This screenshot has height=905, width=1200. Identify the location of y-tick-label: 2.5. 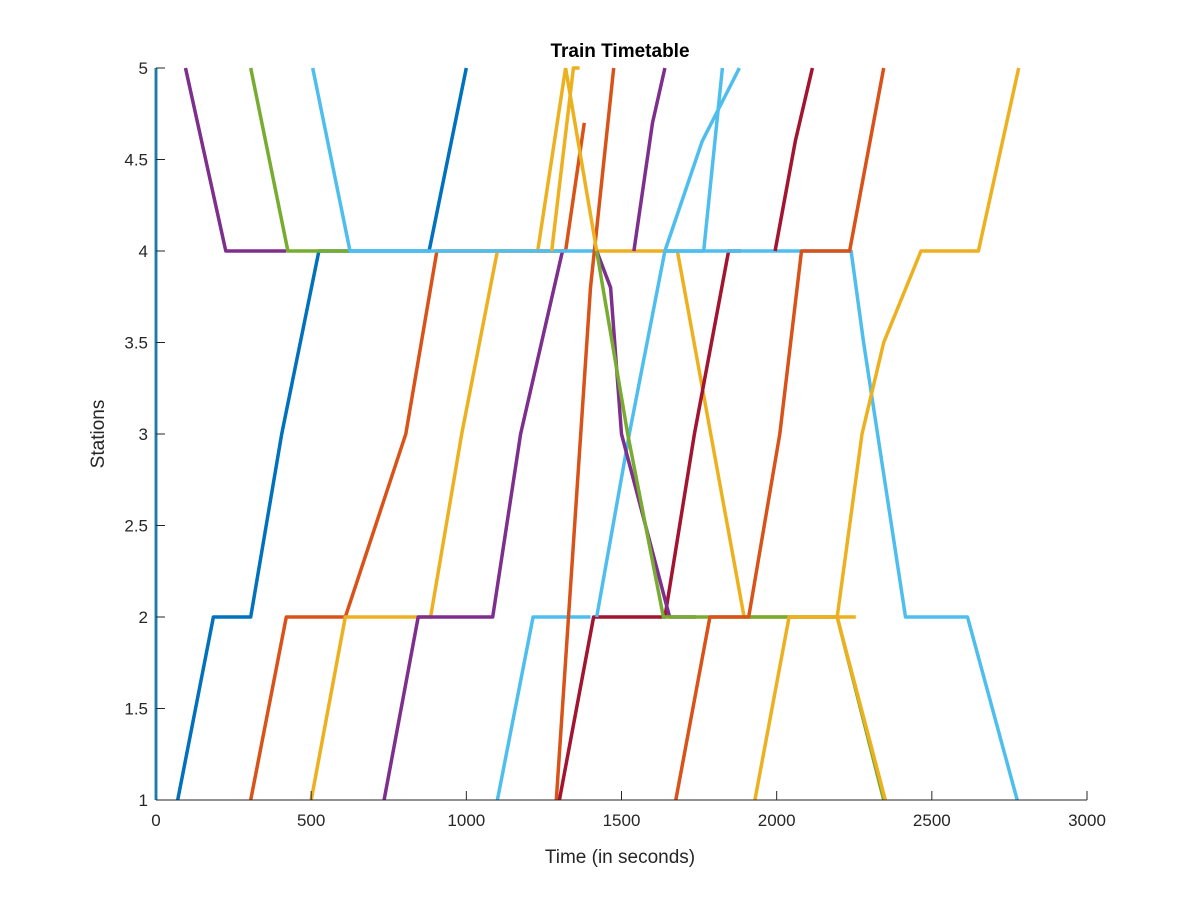
(136, 526).